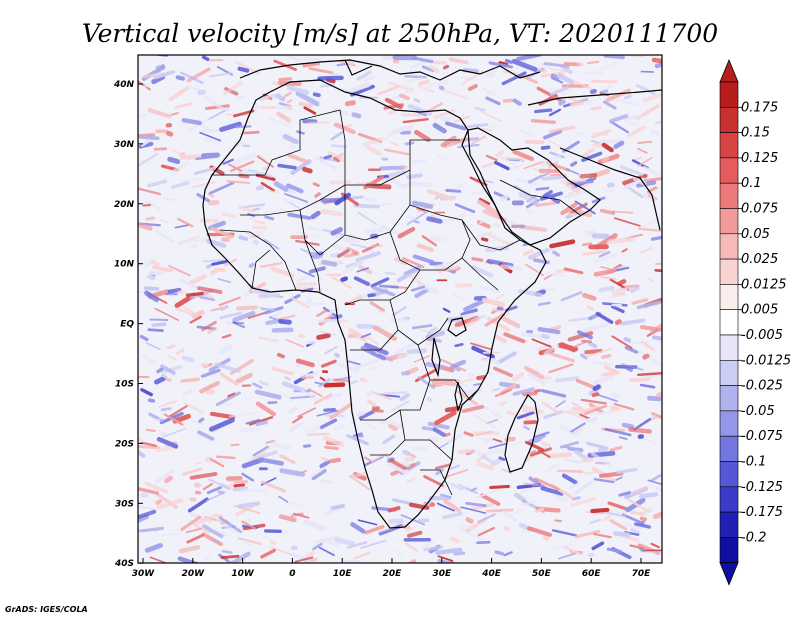 The image size is (800, 618). What do you see at coordinates (194, 574) in the screenshot?
I see `lon-label: 20W` at bounding box center [194, 574].